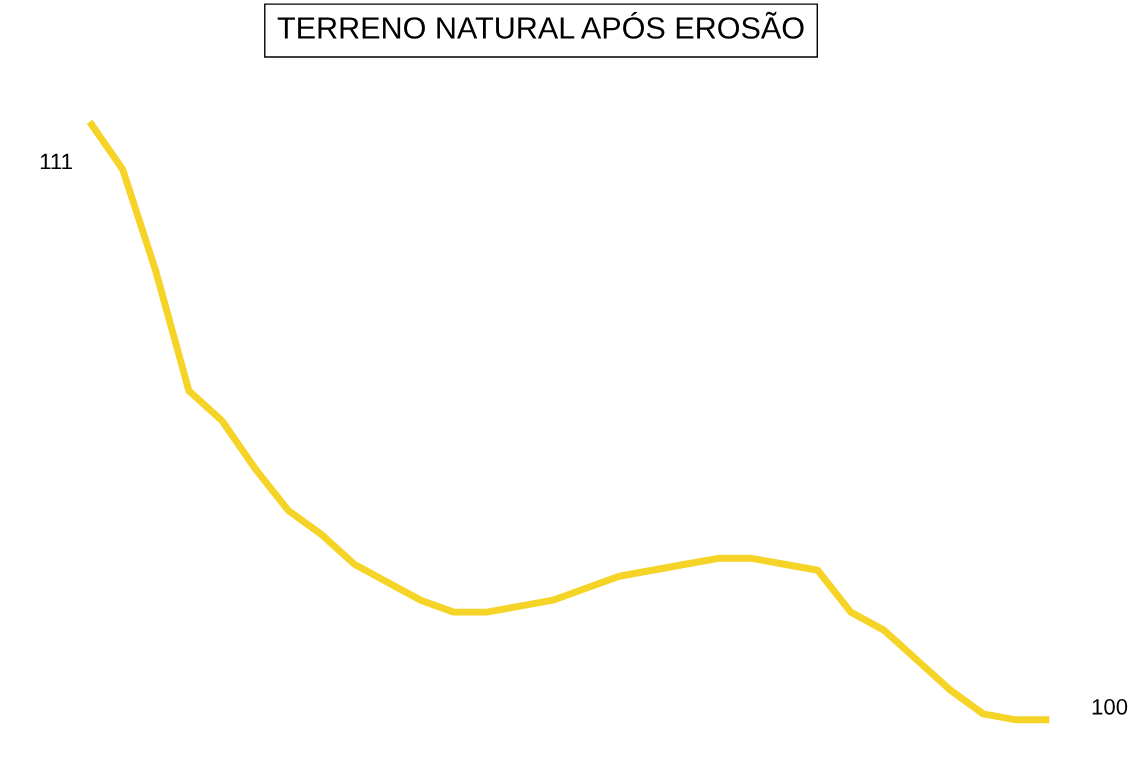 Image resolution: width=1139 pixels, height=765 pixels. What do you see at coordinates (540, 25) in the screenshot?
I see `chart-title: TERRENO NATURAL APÓS EROSÃO` at bounding box center [540, 25].